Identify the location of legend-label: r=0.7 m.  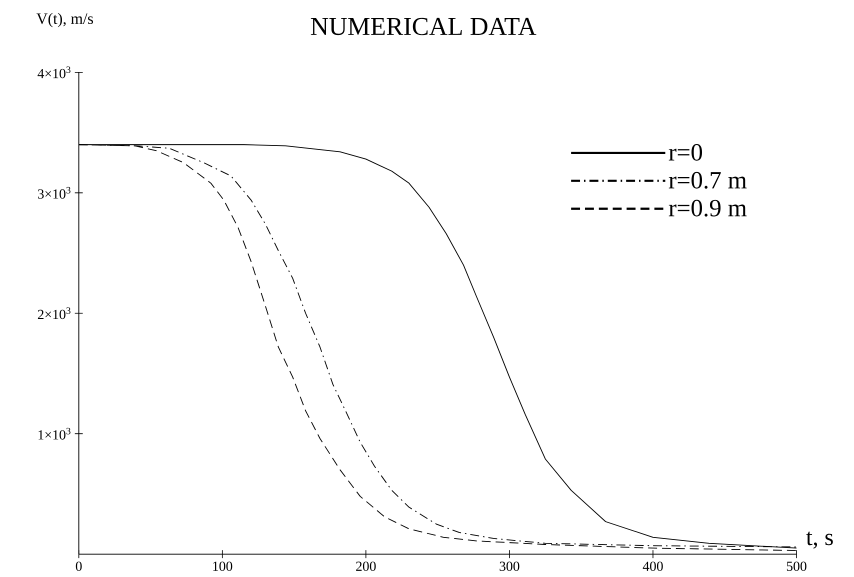
(707, 180).